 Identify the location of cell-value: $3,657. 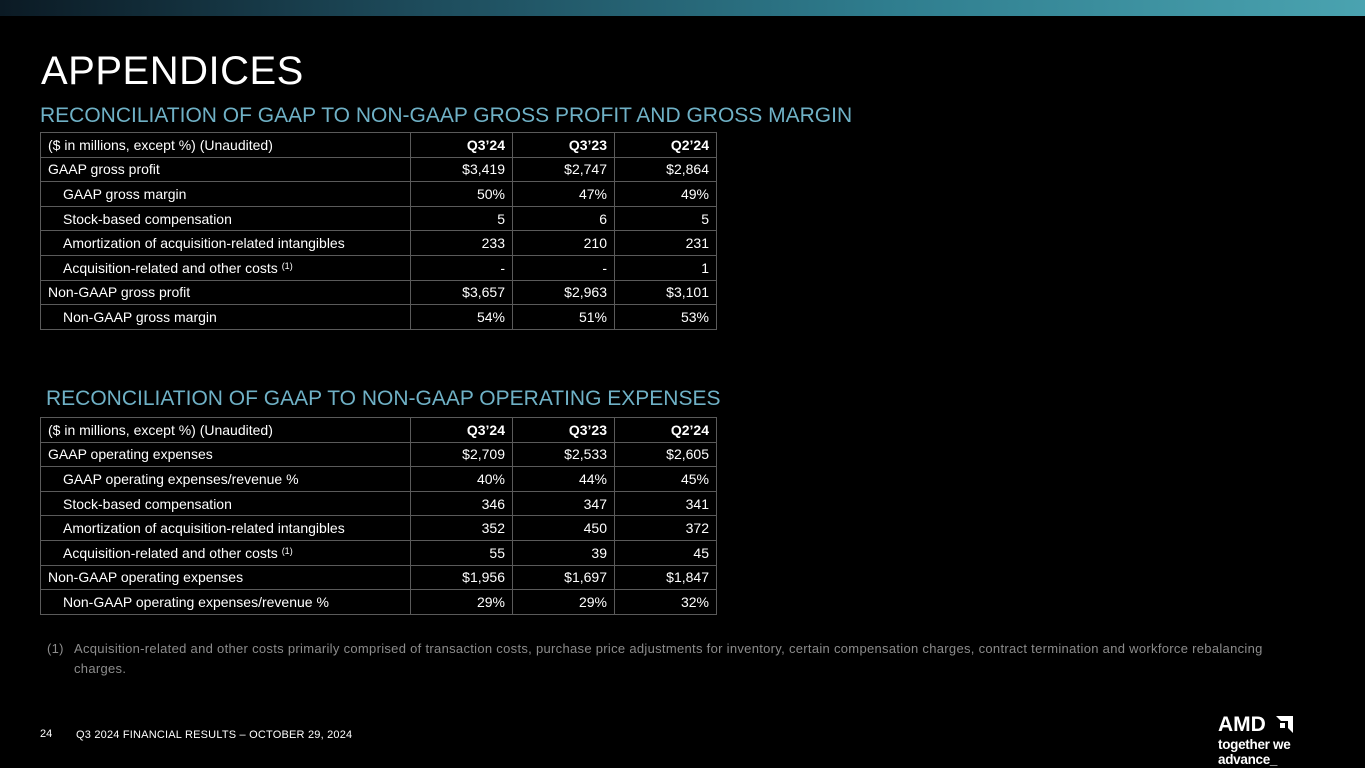
(461, 292).